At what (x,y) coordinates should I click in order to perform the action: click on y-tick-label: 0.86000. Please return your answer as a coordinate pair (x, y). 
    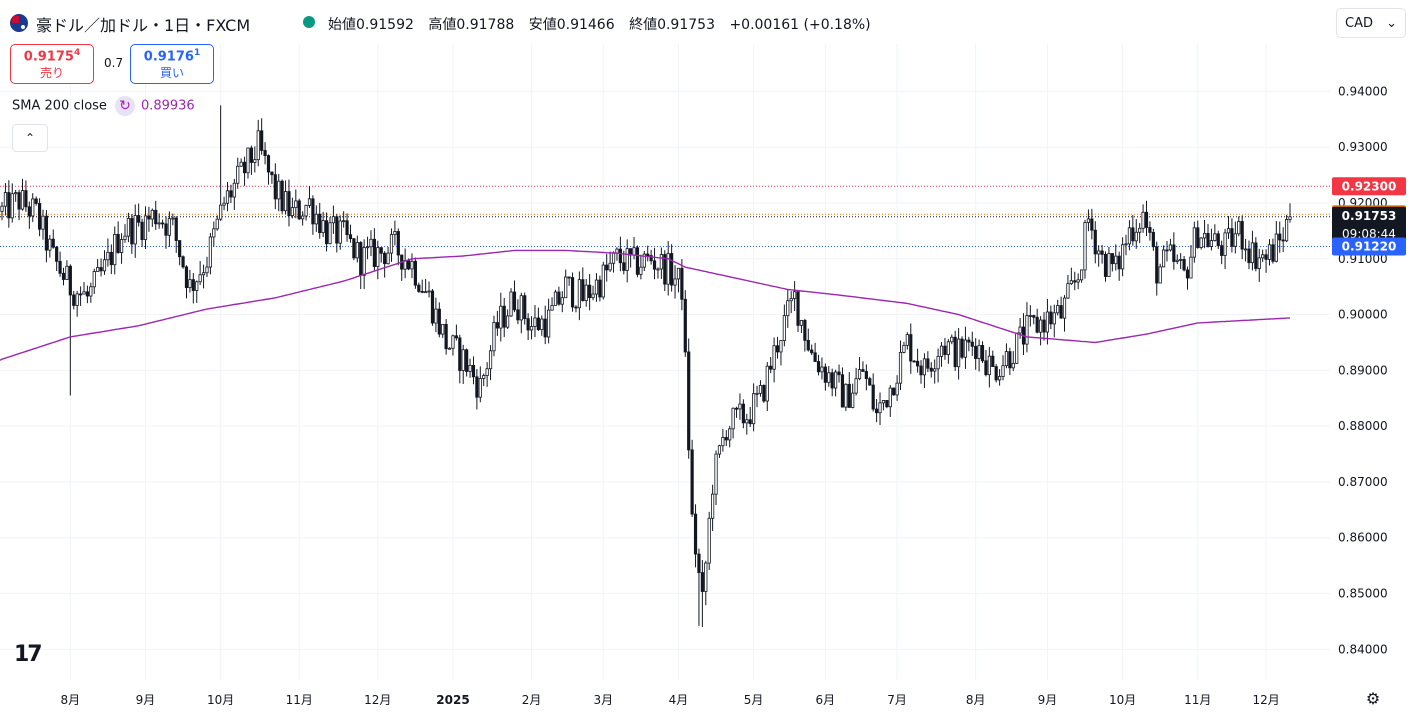
    Looking at the image, I should click on (1363, 538).